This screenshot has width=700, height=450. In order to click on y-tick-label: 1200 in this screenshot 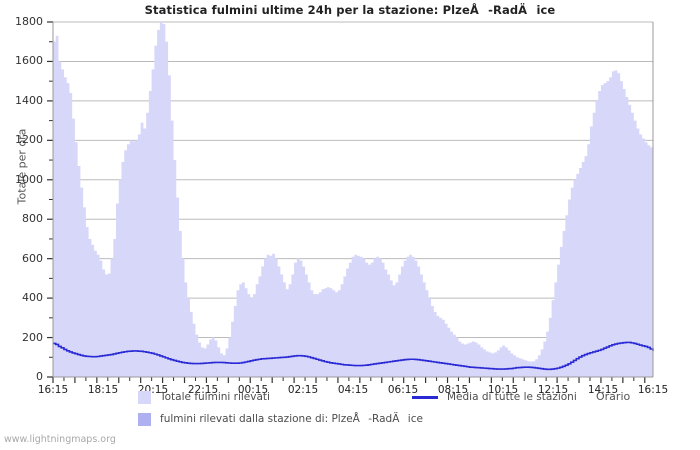, I will do `click(29, 140)`.